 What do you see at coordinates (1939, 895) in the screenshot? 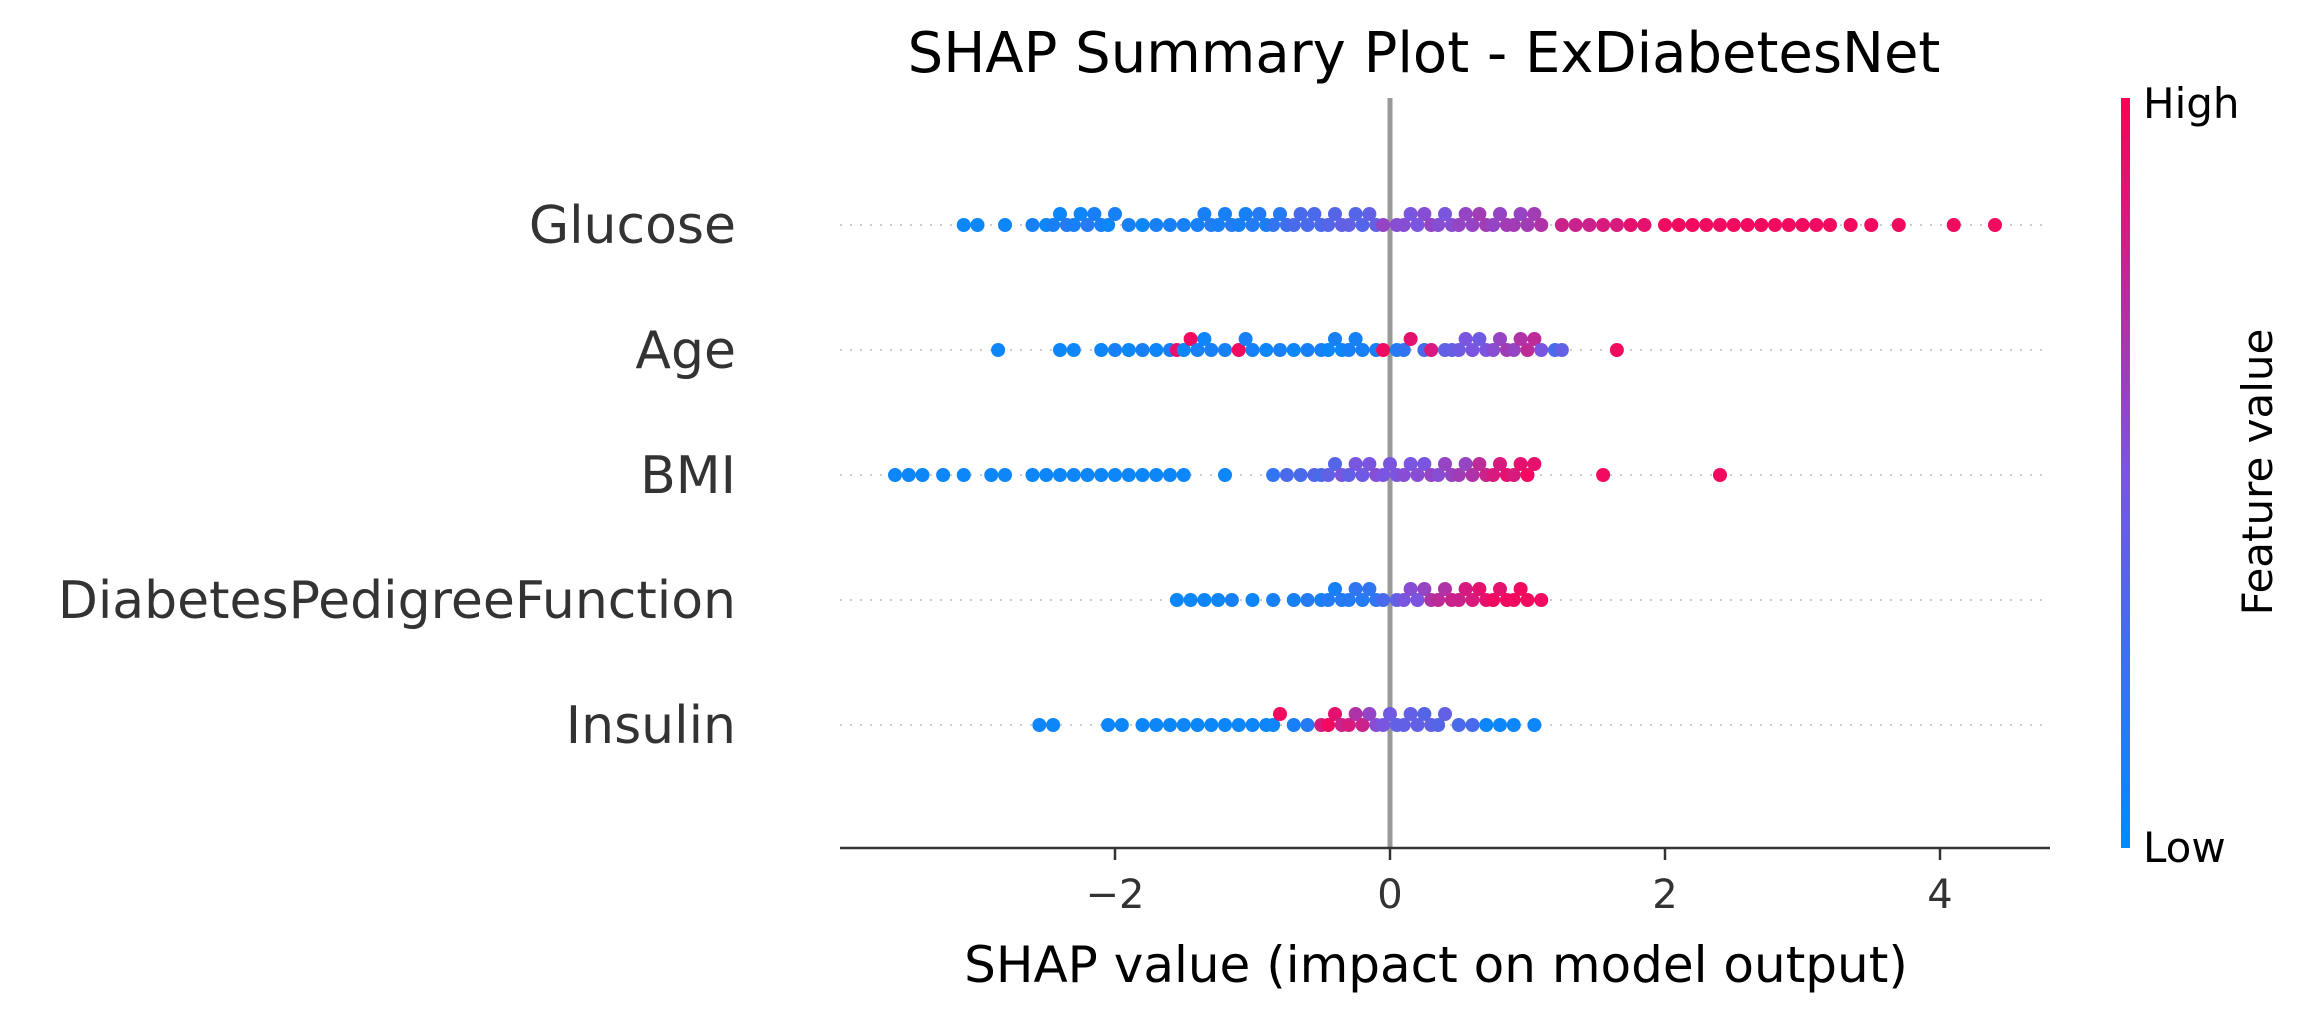
I see `x-tick-label: 4` at bounding box center [1939, 895].